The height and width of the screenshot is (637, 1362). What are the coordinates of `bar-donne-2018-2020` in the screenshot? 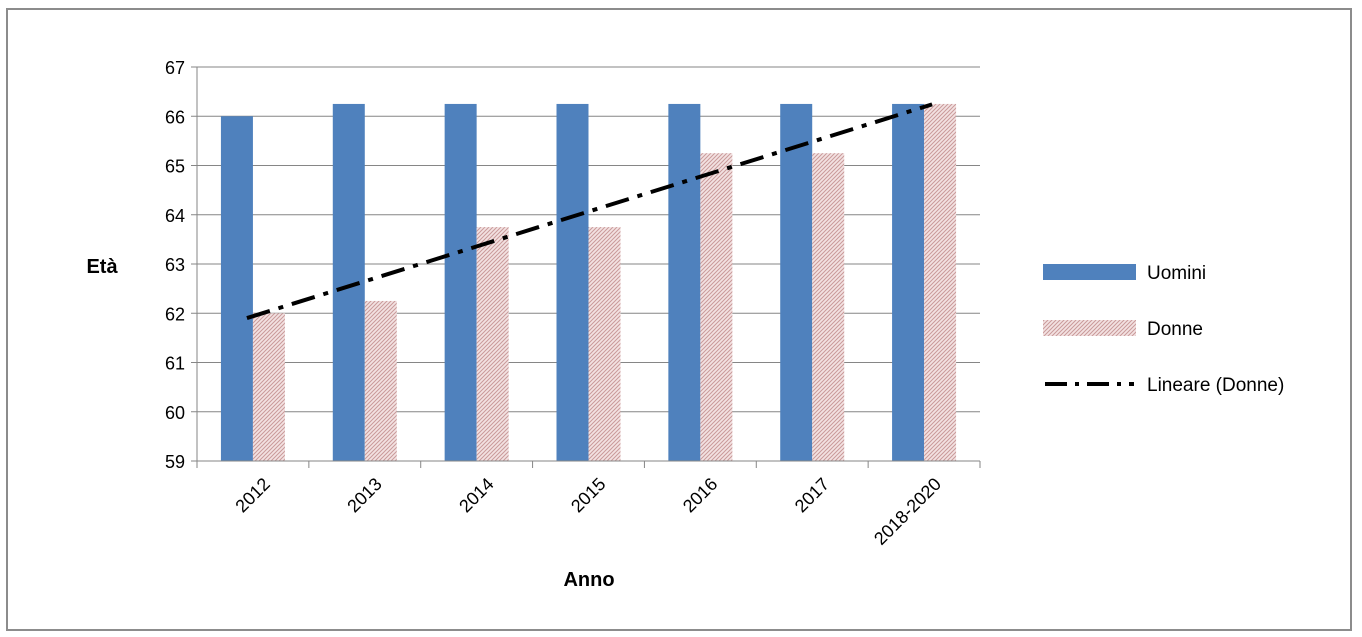 It's located at (940, 282).